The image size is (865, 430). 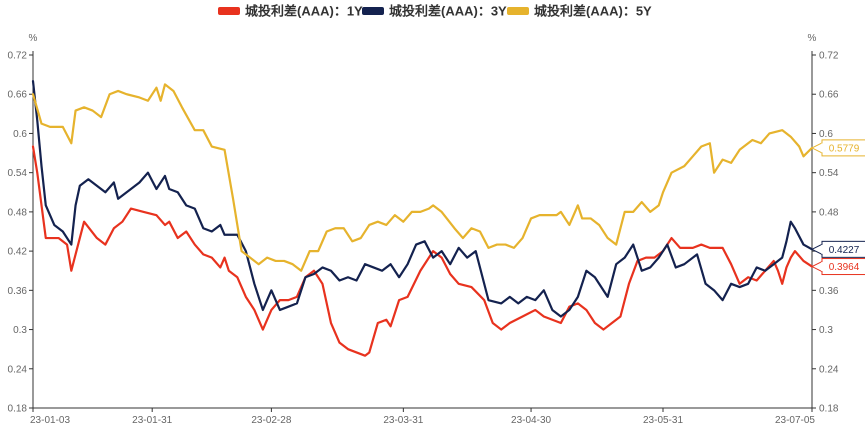 I want to click on y-tick-label-left: 0.18, so click(x=18, y=409).